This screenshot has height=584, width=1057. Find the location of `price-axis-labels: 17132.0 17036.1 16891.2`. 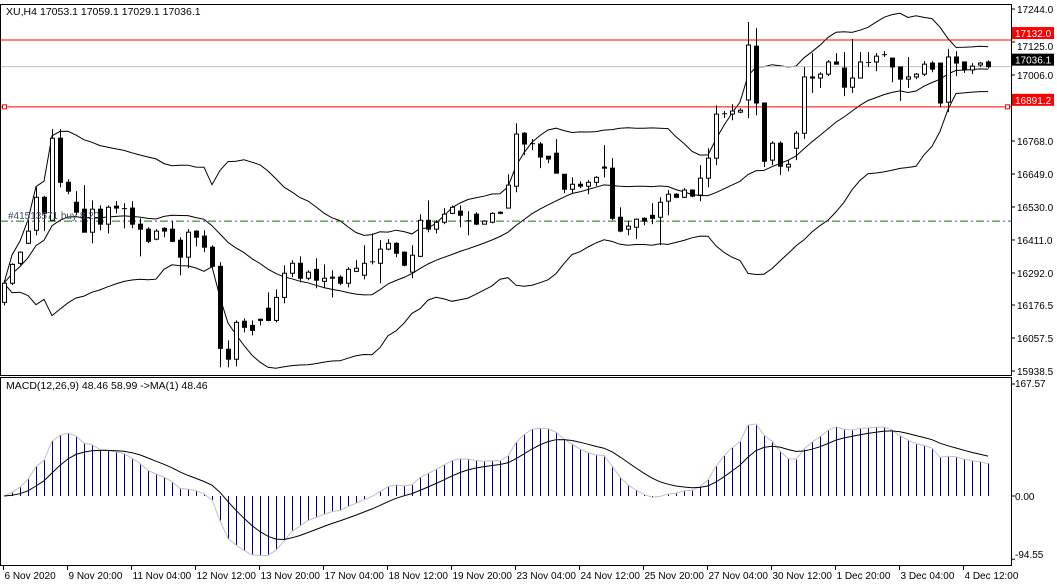

price-axis-labels: 17132.0 17036.1 16891.2 is located at coordinates (1029, 68).